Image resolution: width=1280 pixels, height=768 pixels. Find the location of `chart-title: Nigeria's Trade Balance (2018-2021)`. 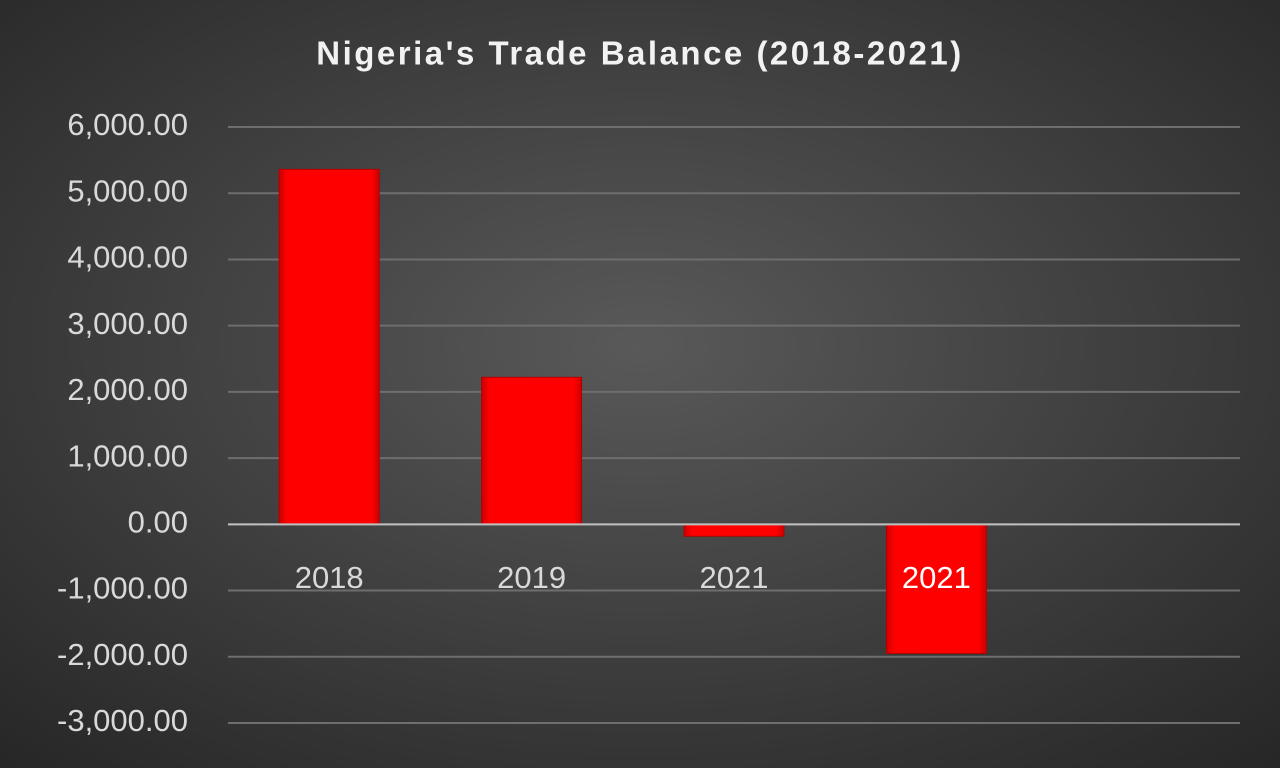

chart-title: Nigeria's Trade Balance (2018-2021) is located at coordinates (640, 53).